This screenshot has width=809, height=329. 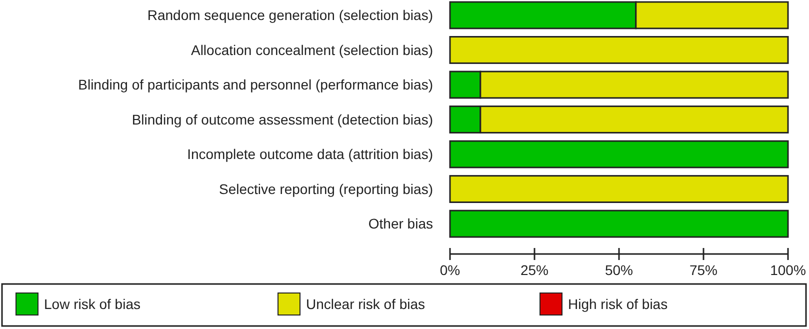 What do you see at coordinates (534, 270) in the screenshot?
I see `x-tick-label: 25%` at bounding box center [534, 270].